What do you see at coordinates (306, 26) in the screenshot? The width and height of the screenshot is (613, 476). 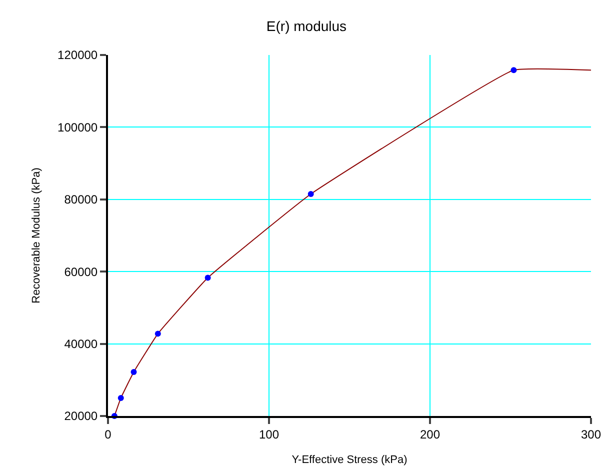 I see `chart-title: E(r) modulus` at bounding box center [306, 26].